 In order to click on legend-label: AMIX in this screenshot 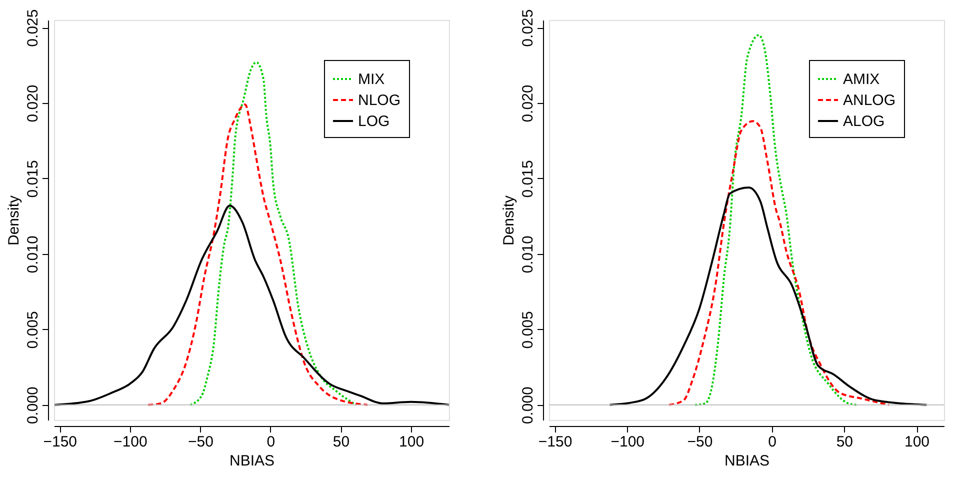, I will do `click(861, 79)`.